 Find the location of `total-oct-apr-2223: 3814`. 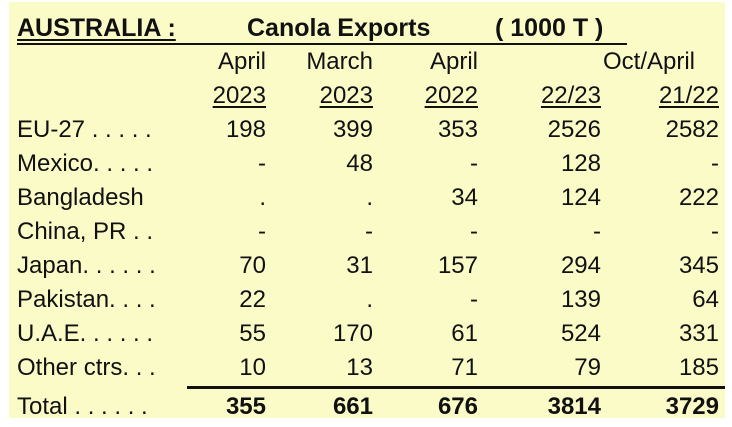

total-oct-apr-2223: 3814 is located at coordinates (574, 406).